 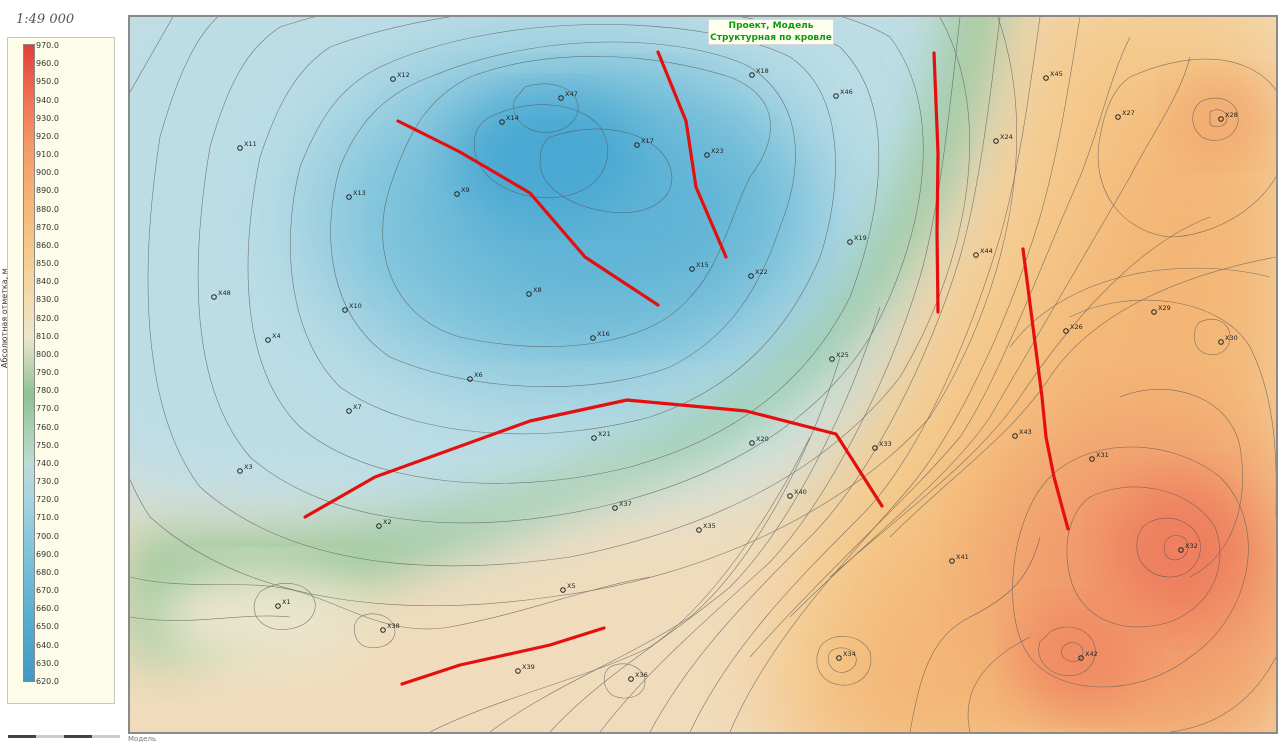 I want to click on well-label: X45, so click(x=1056, y=74).